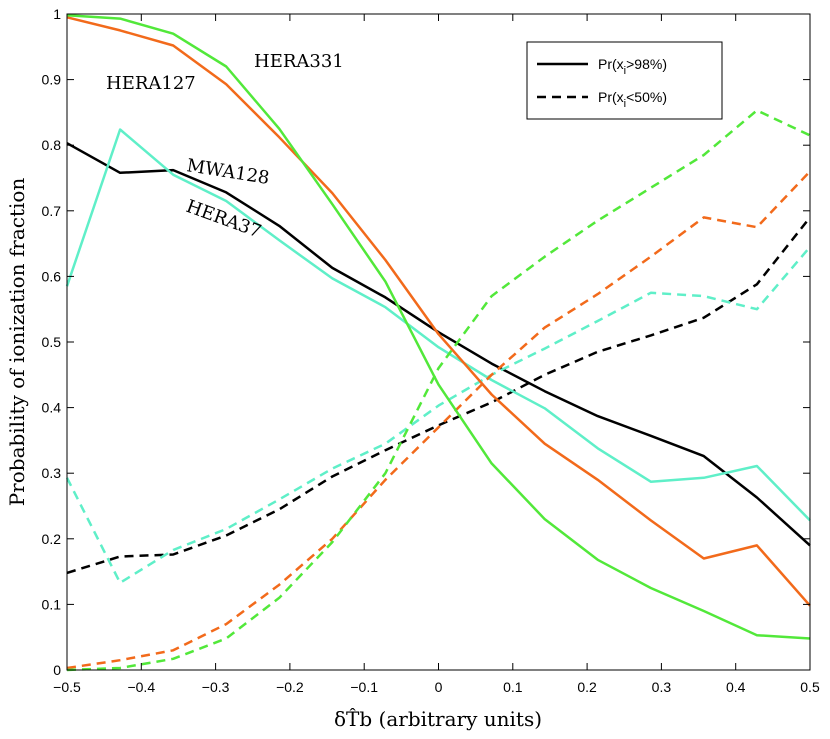 This screenshot has width=830, height=739. What do you see at coordinates (632, 66) in the screenshot?
I see `legend-entry-solid: Pr(xi>98%)` at bounding box center [632, 66].